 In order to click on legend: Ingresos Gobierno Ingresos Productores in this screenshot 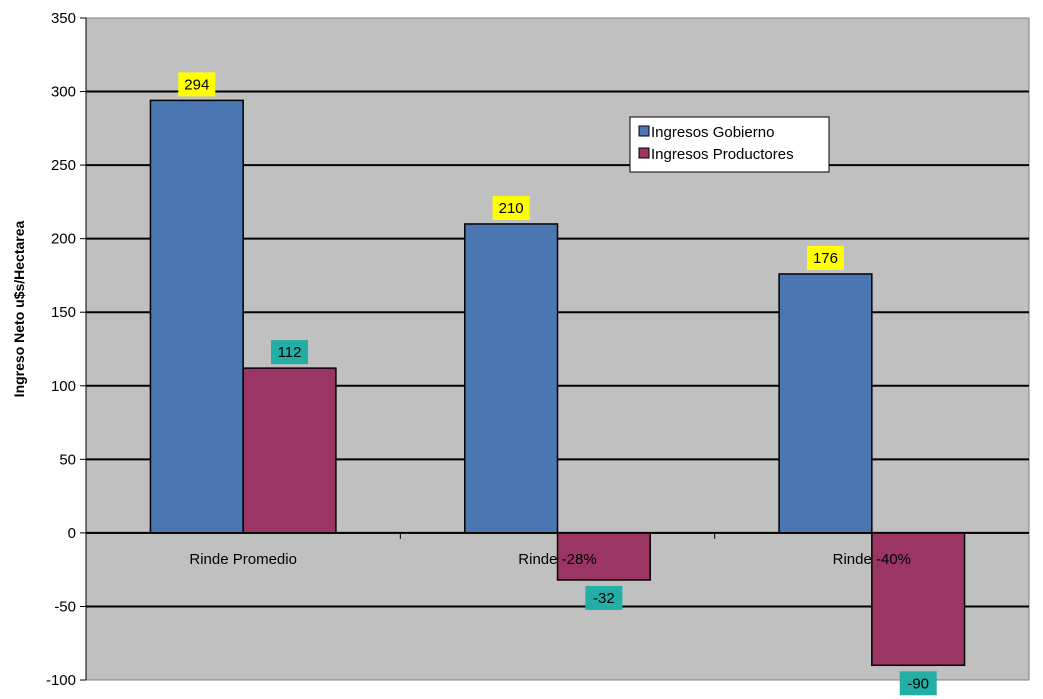, I will do `click(729, 144)`.